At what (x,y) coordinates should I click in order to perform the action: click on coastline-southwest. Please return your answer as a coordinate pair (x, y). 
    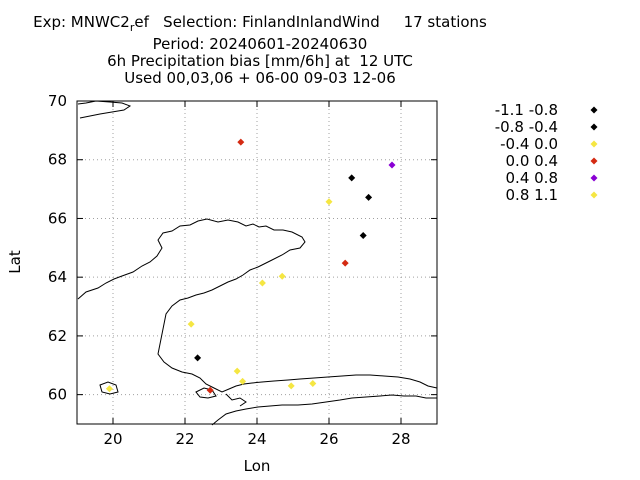
    Looking at the image, I should click on (236, 400).